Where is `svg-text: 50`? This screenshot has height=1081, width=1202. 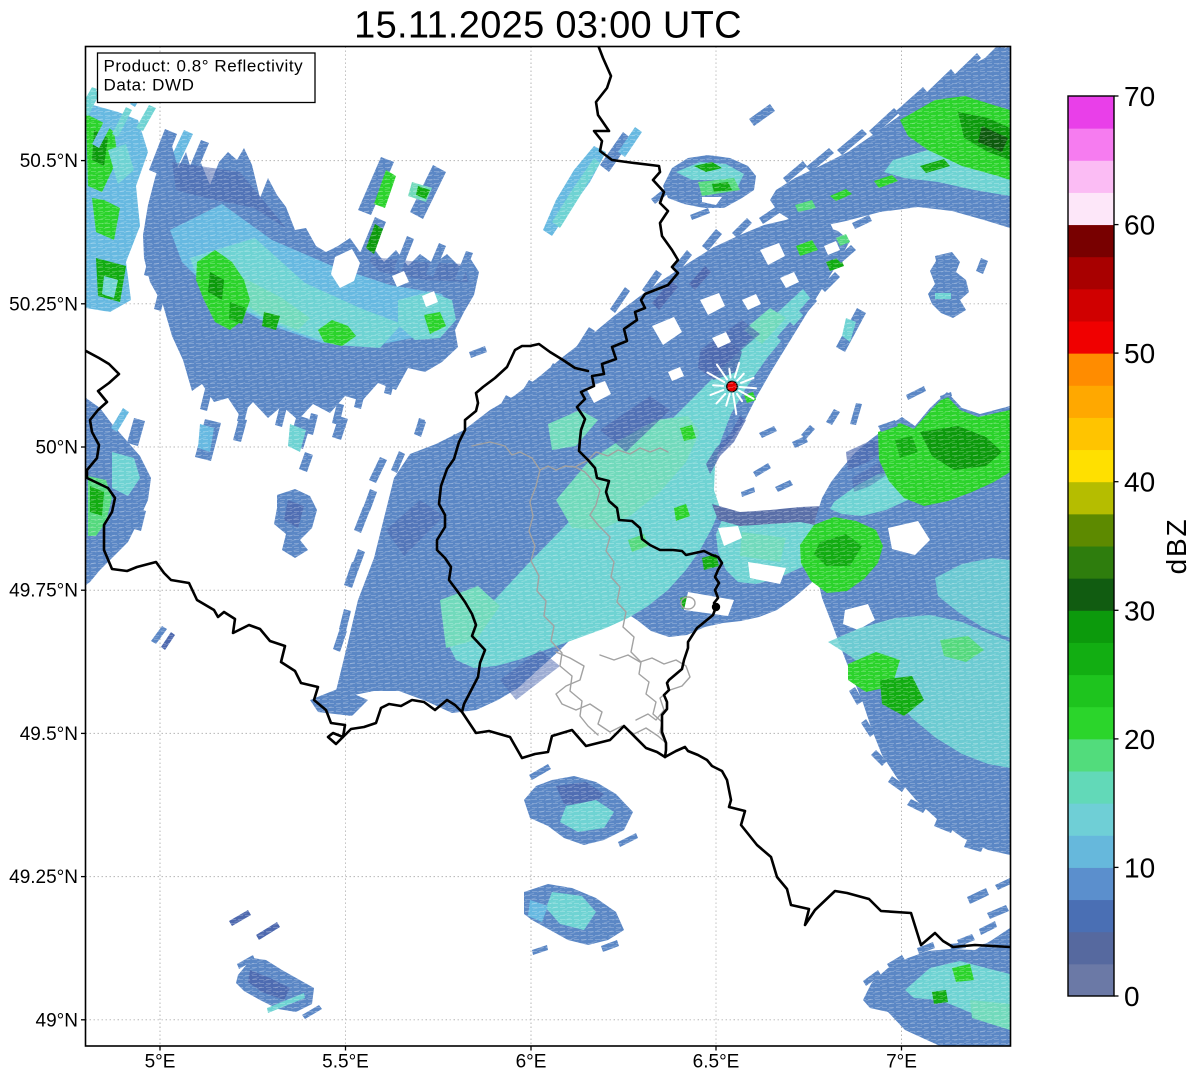
svg-text: 50 is located at coordinates (1139, 353).